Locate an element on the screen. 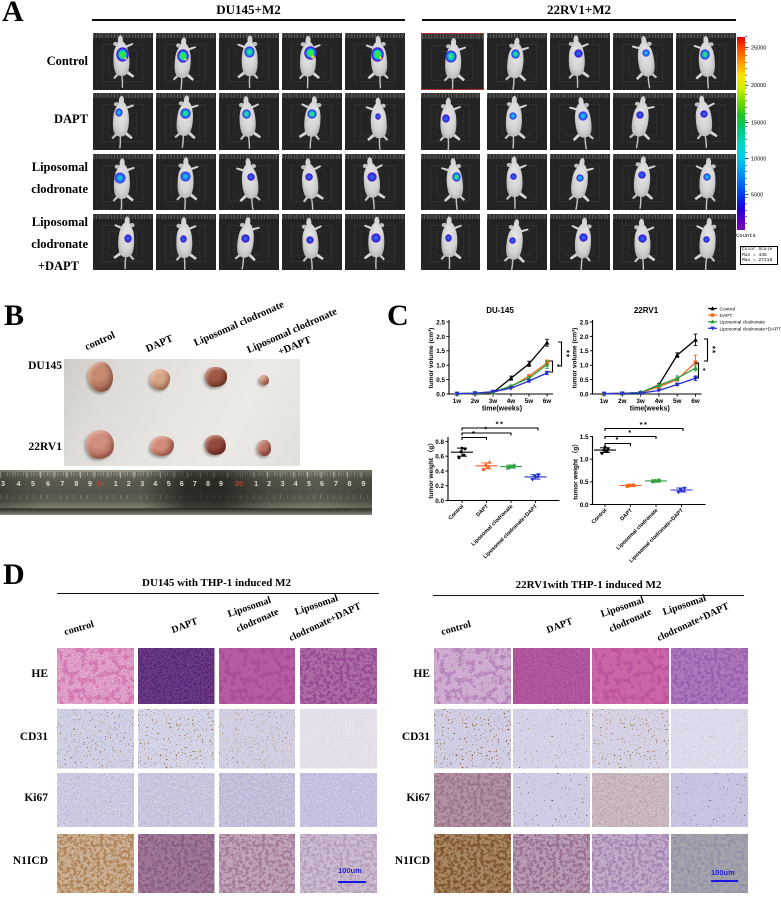 This screenshot has height=901, width=781. svg-text: 0.6 is located at coordinates (439, 457).